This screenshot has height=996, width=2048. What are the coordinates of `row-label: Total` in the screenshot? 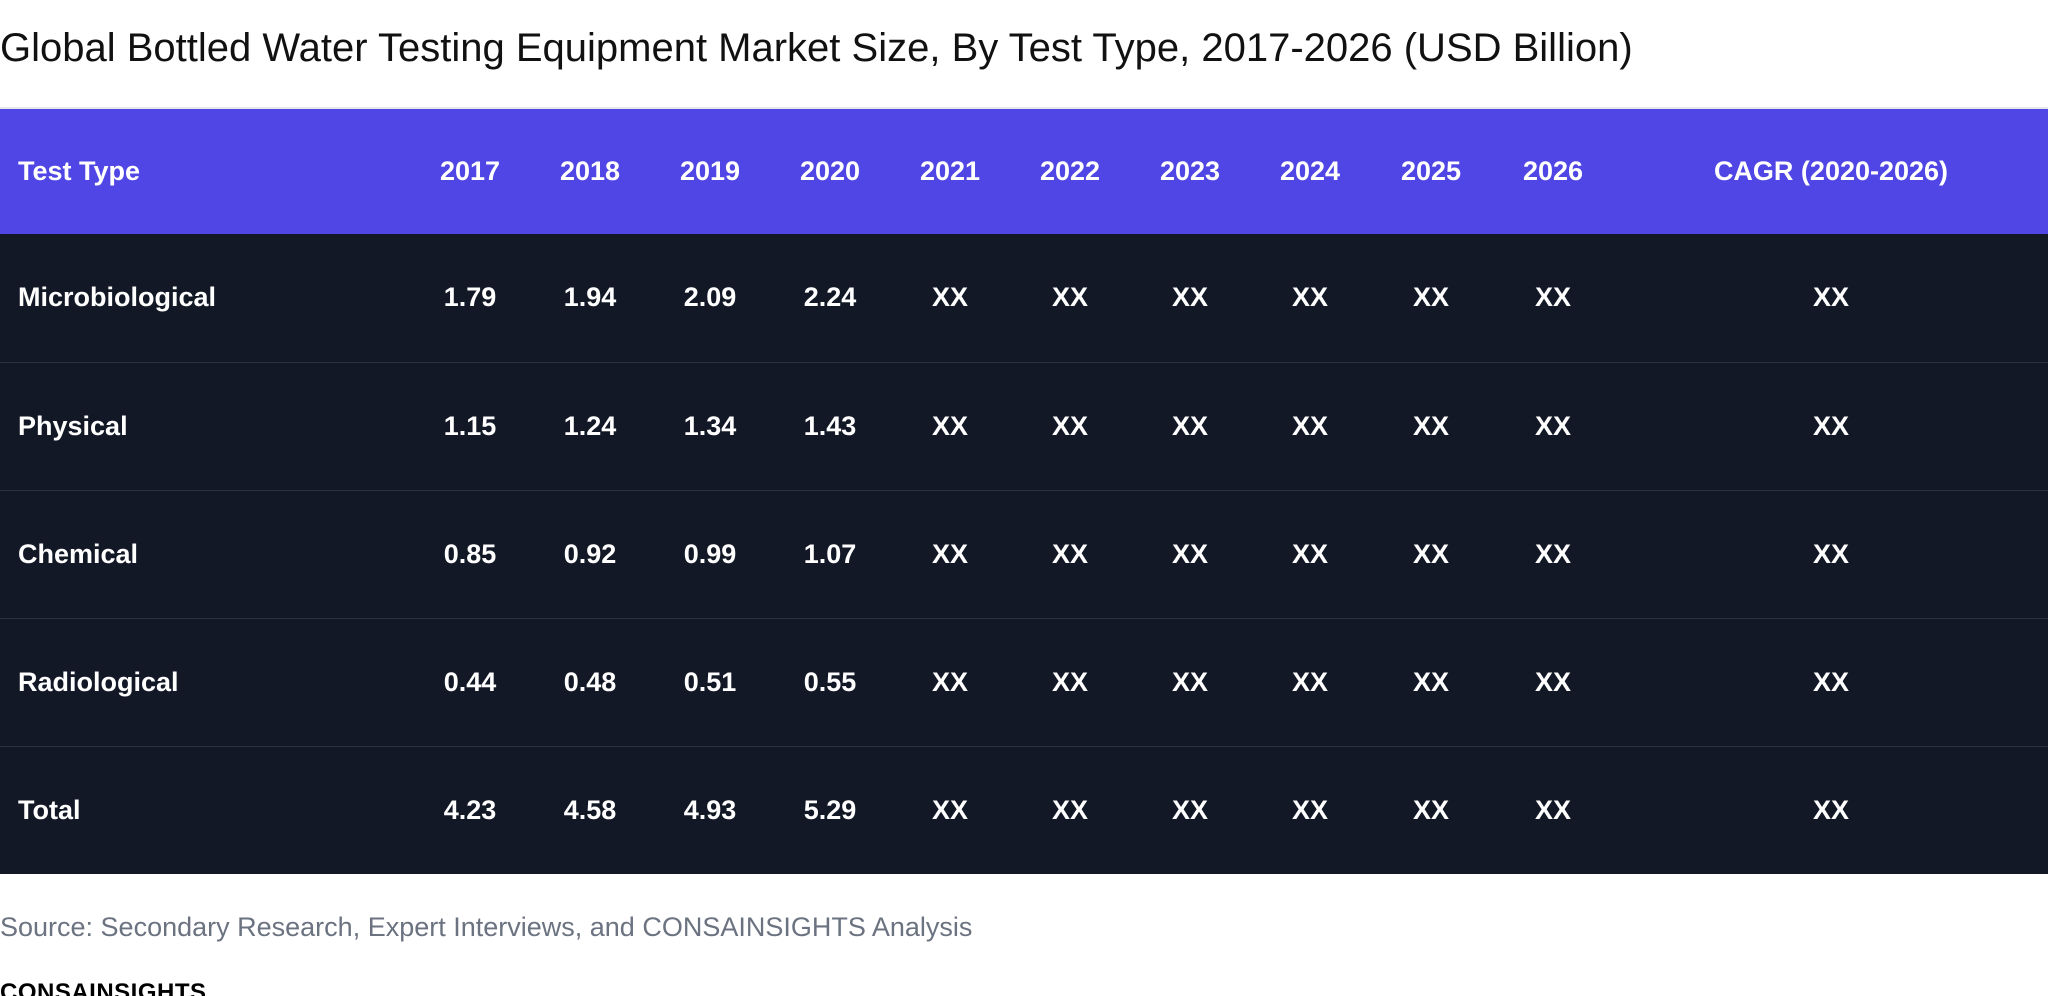 It's located at (49, 809).